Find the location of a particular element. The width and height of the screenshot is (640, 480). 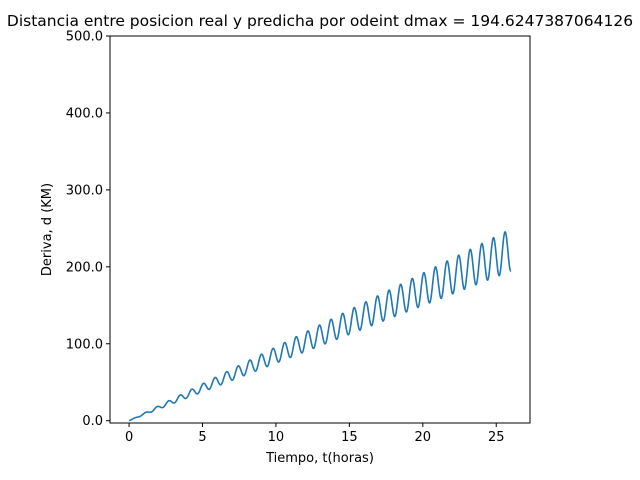

x-tick-label: 15 is located at coordinates (349, 437).